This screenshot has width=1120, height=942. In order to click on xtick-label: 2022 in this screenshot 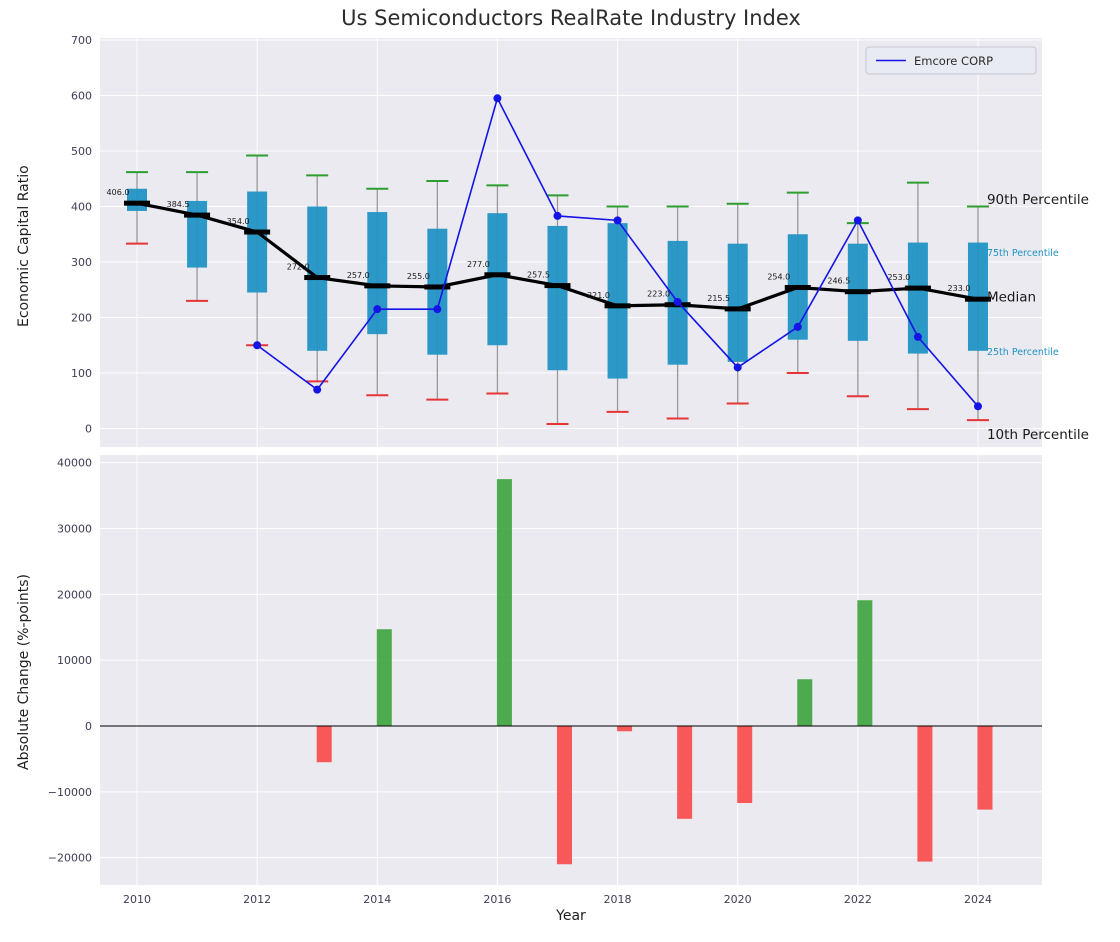, I will do `click(858, 899)`.